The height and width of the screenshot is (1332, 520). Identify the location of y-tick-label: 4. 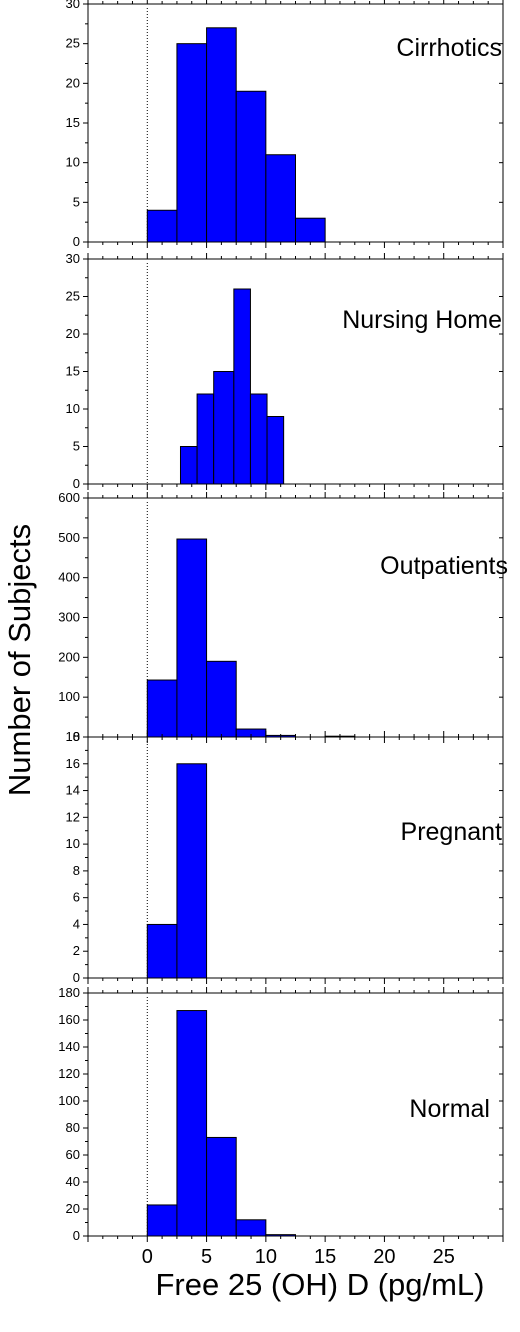
(76, 923).